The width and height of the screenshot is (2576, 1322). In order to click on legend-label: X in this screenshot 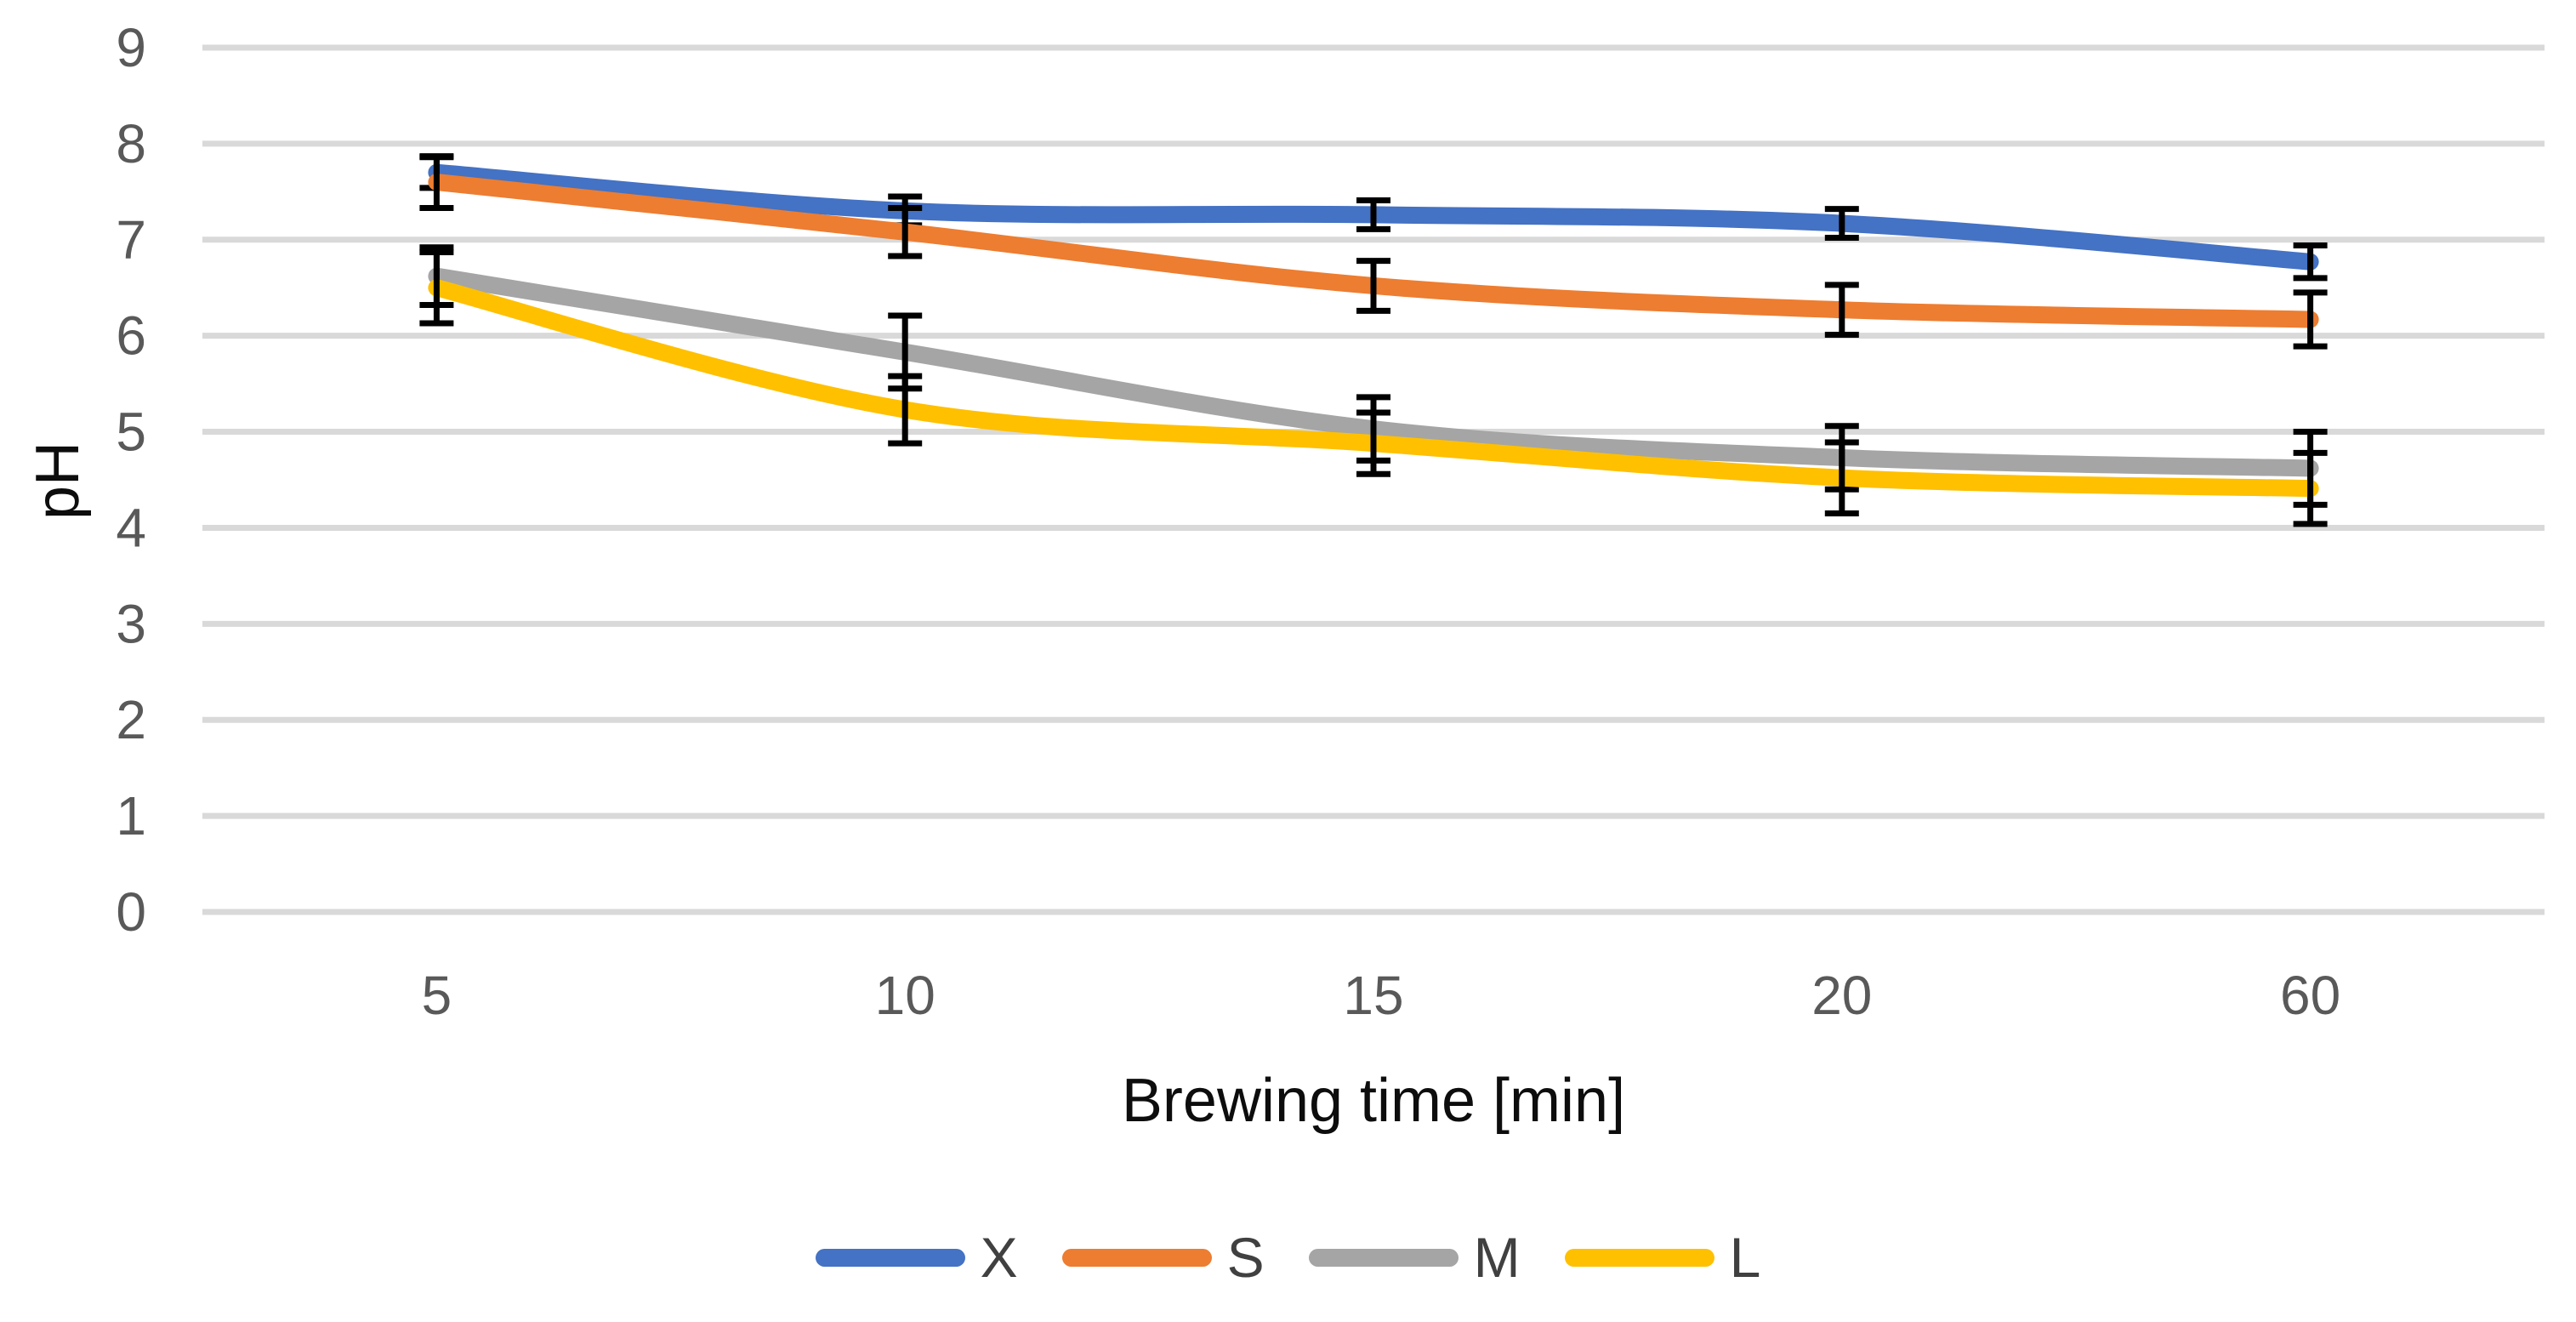, I will do `click(999, 1257)`.